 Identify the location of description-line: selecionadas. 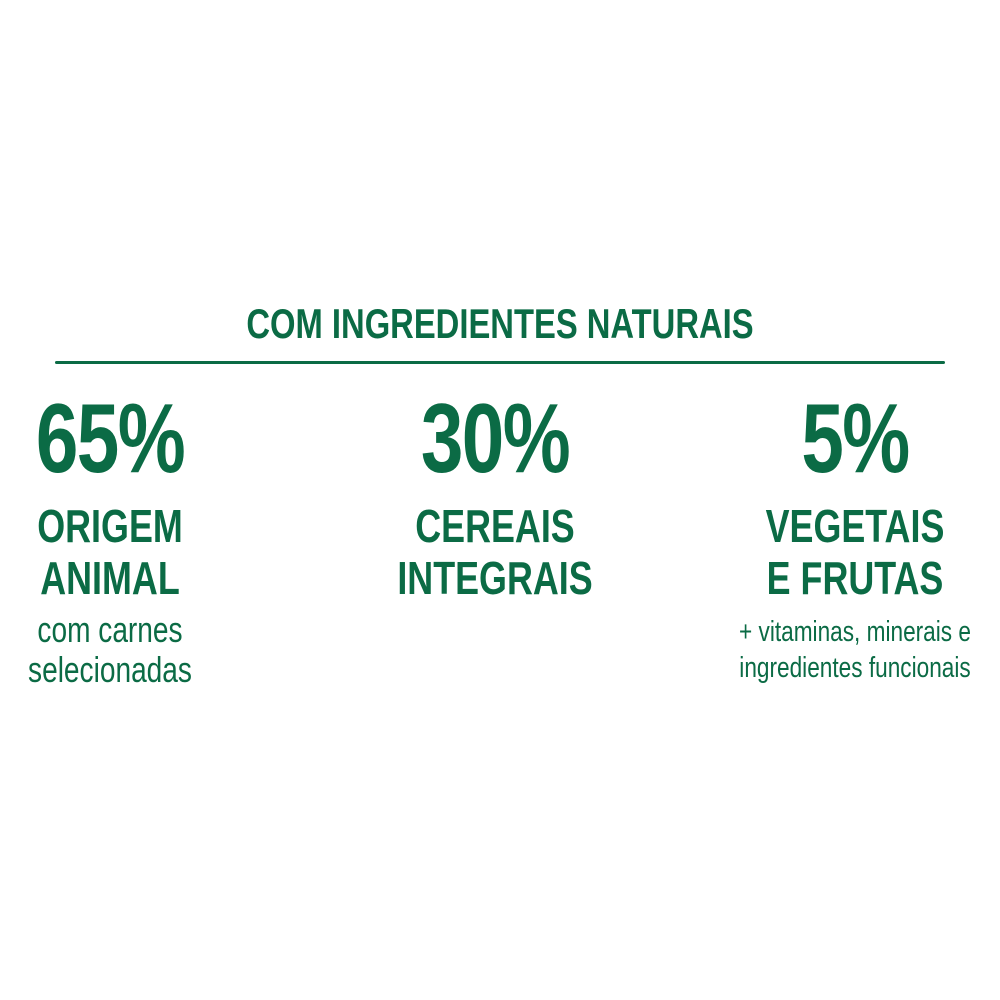
(110, 669).